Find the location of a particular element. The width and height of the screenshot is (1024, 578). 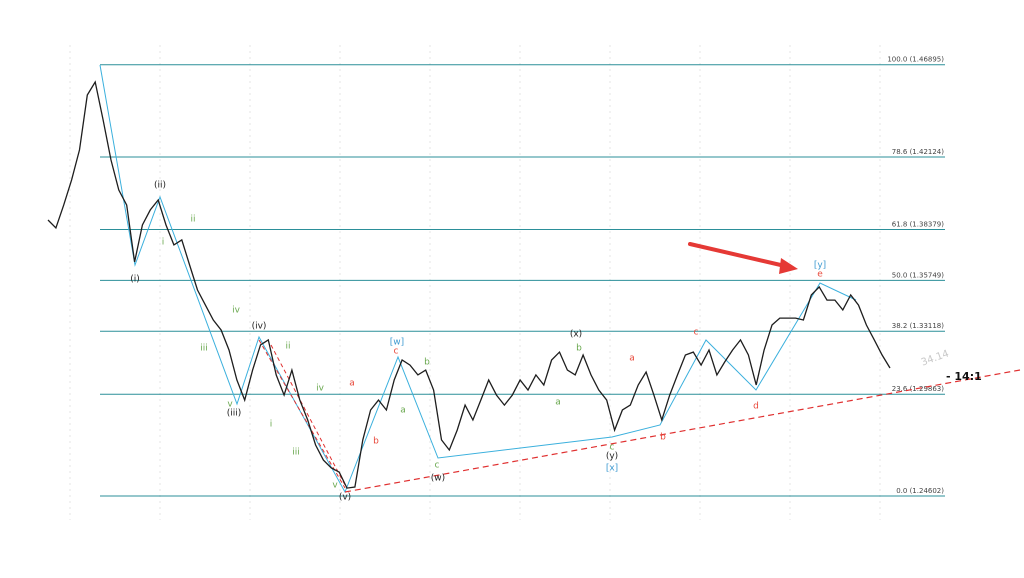

fib-label: 50.0 (1.35749) is located at coordinates (918, 275).